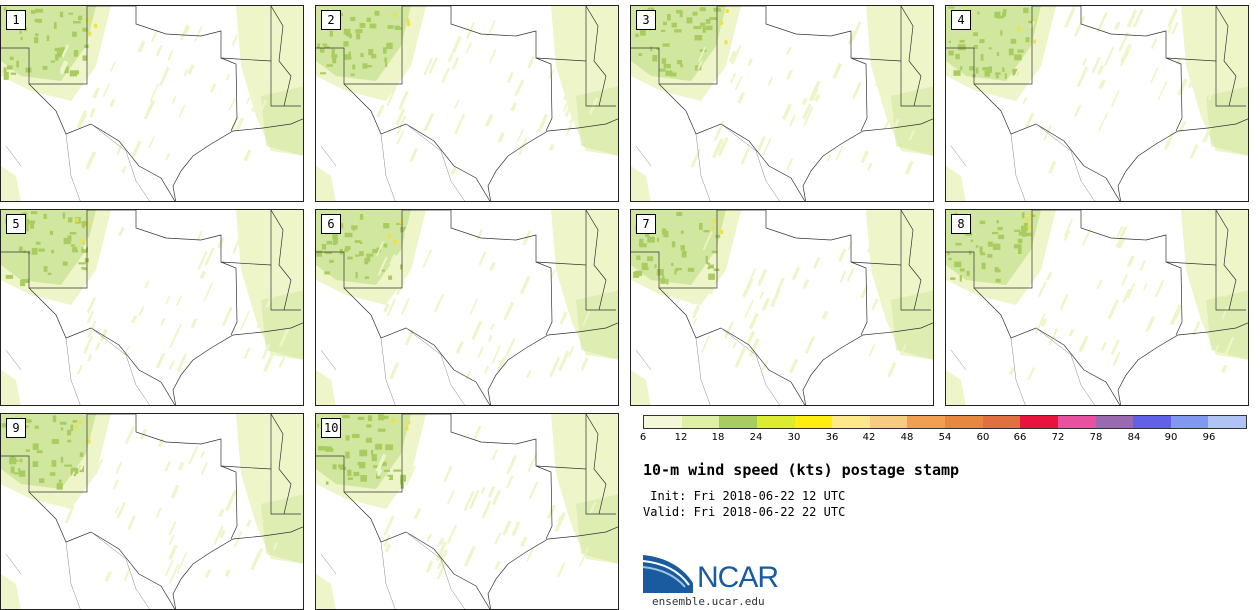 This screenshot has width=1260, height=610. I want to click on figure-title: 10-m wind speed (kts) postage stamp, so click(801, 470).